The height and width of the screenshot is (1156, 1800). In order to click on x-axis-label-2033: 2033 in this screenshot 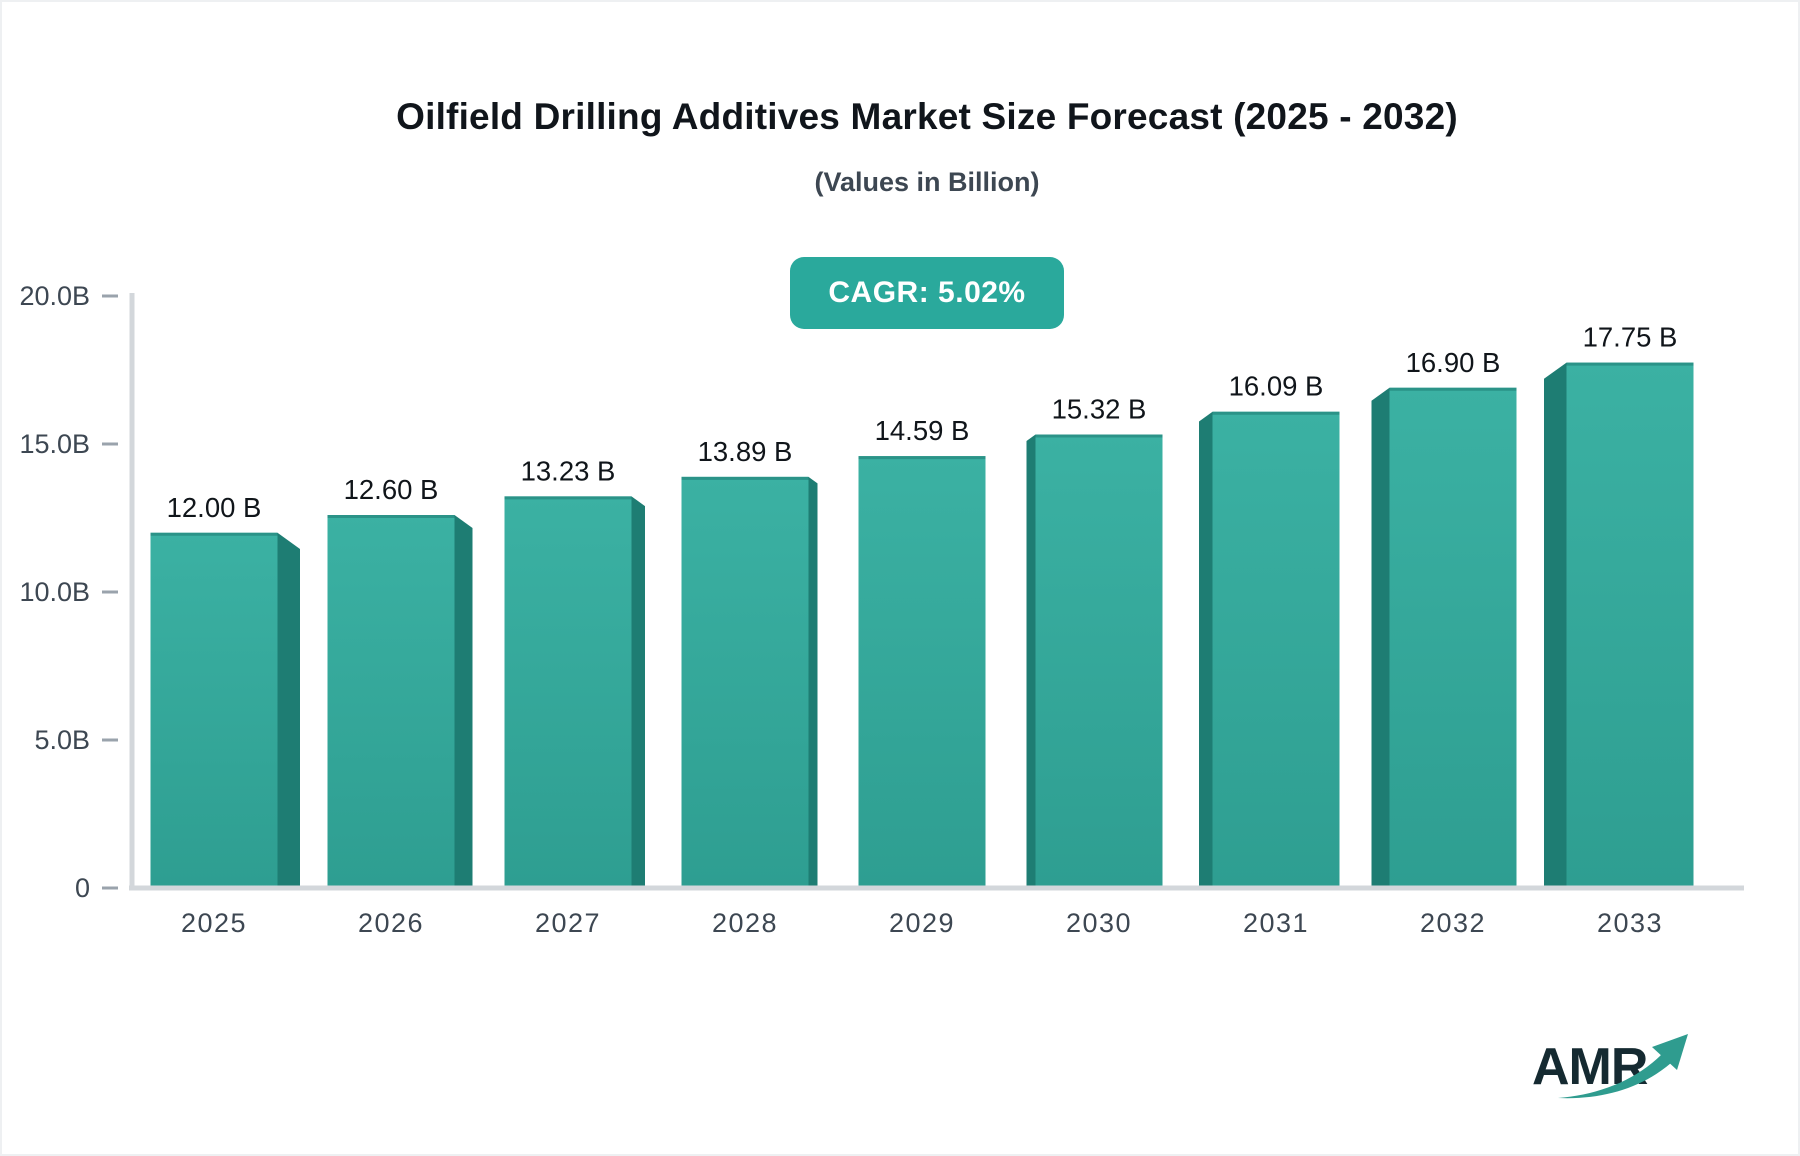, I will do `click(1630, 923)`.